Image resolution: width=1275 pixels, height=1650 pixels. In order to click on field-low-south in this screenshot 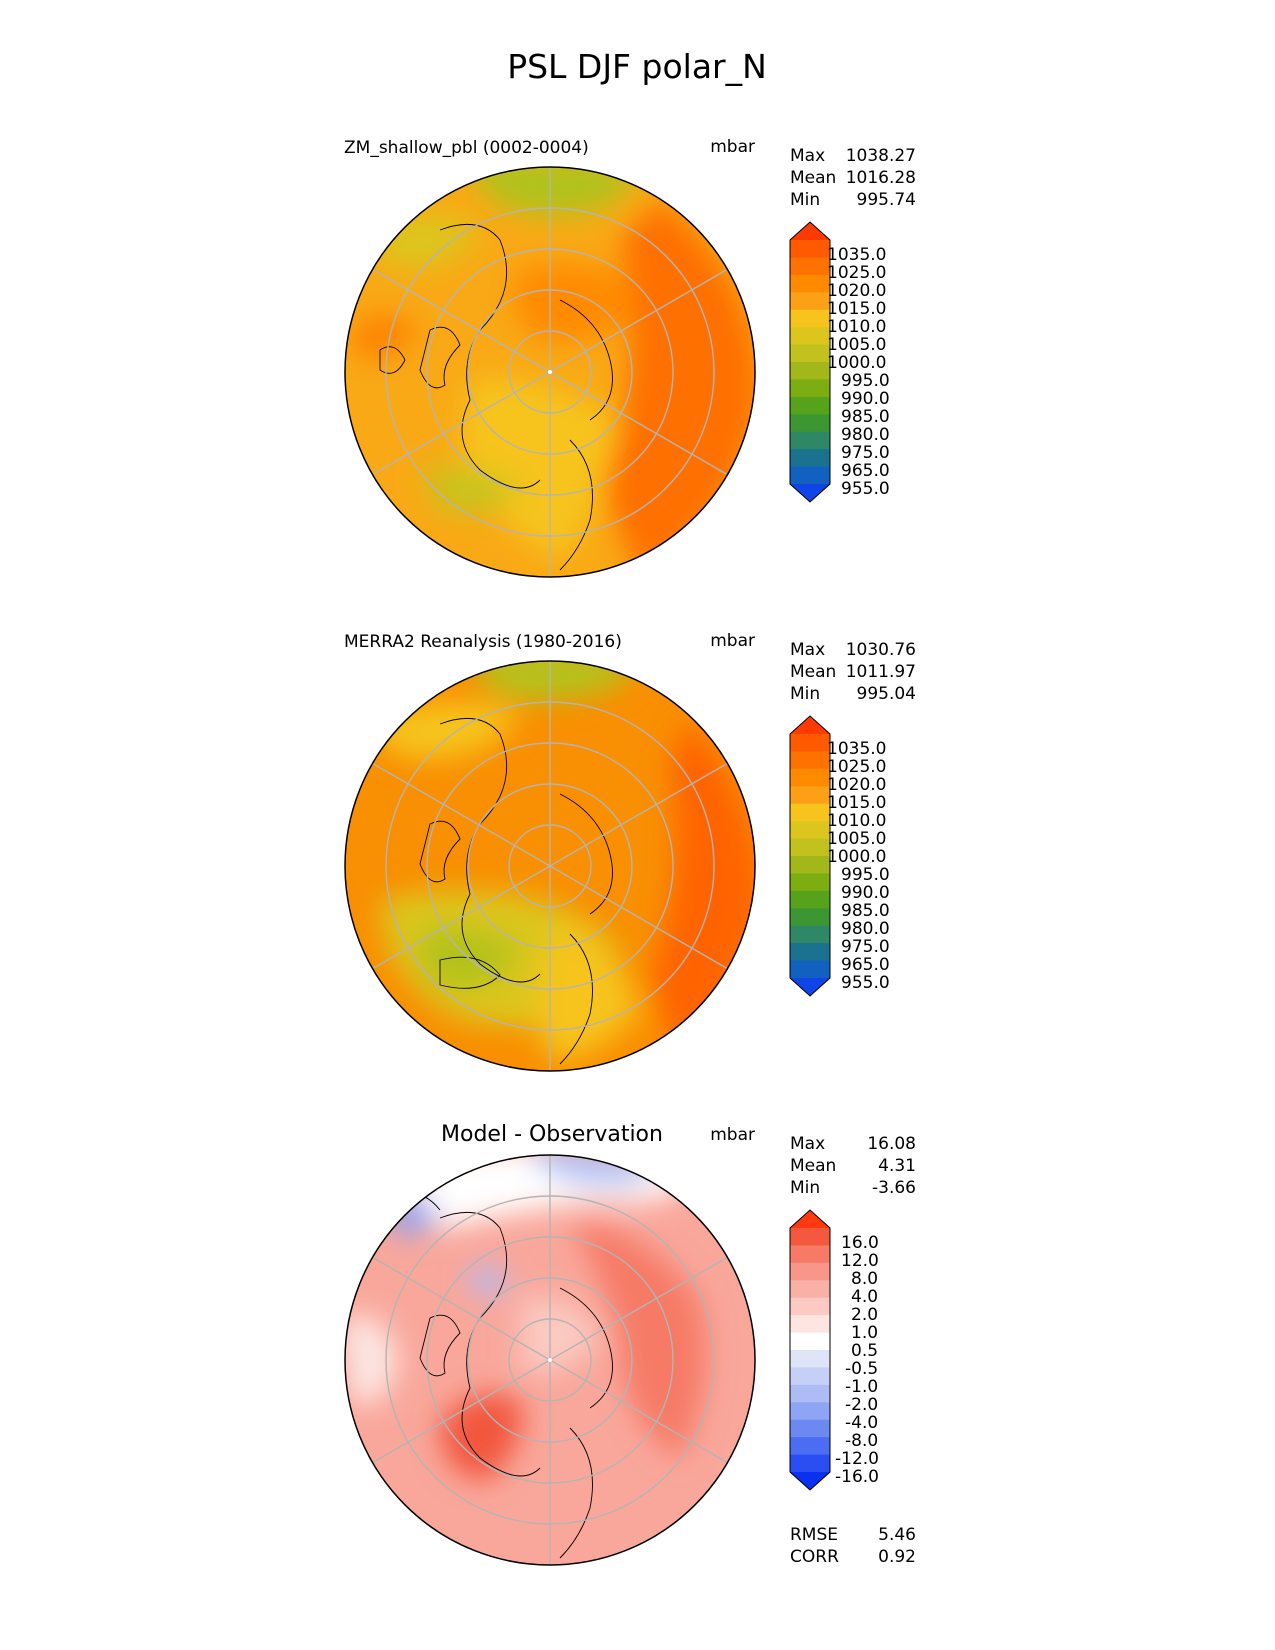, I will do `click(470, 490)`.